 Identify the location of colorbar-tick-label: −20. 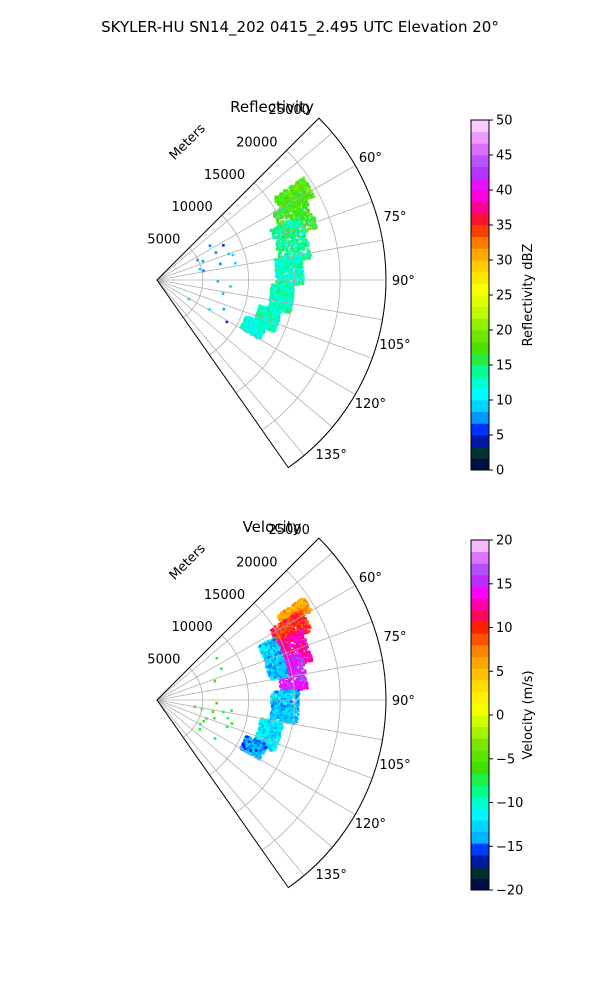
(509, 891).